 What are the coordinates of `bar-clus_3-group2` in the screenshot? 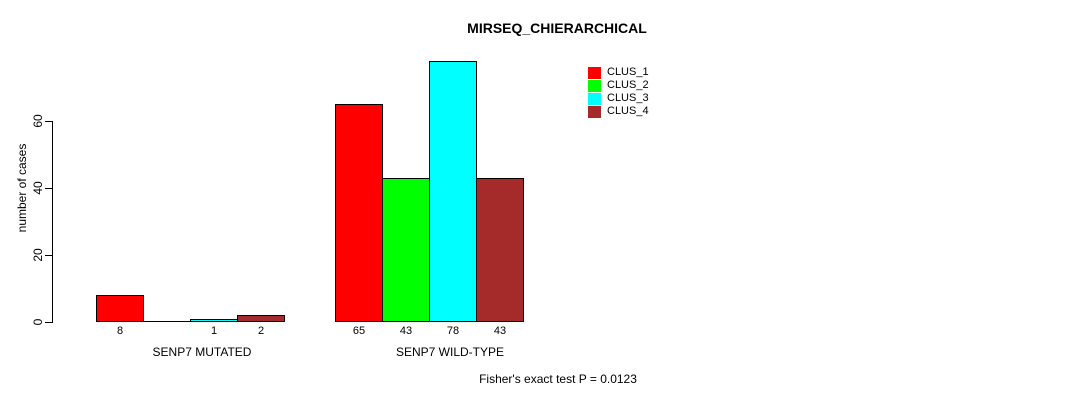 It's located at (453, 191).